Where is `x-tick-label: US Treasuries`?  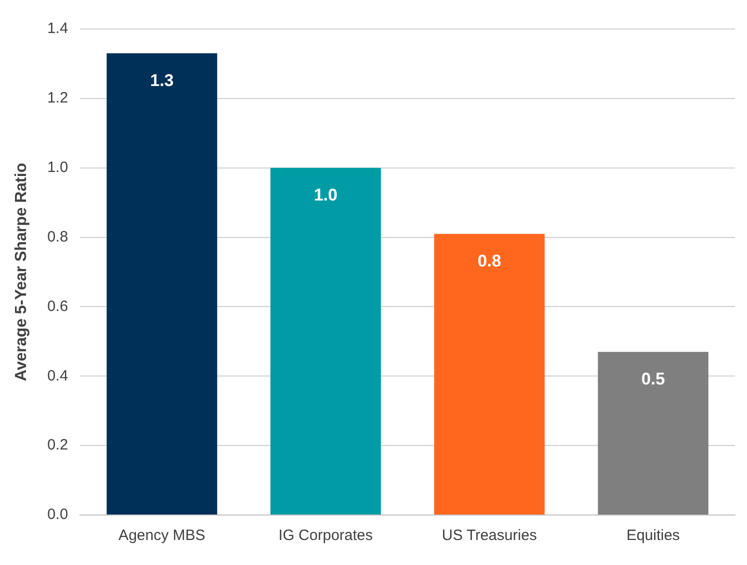
x-tick-label: US Treasuries is located at coordinates (489, 535).